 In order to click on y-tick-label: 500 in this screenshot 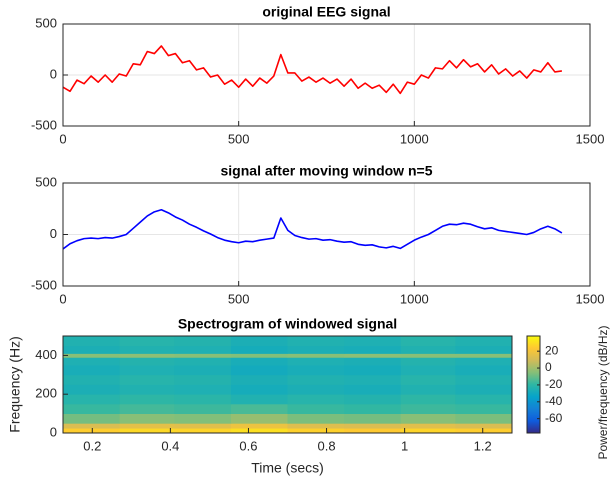, I will do `click(46, 181)`.